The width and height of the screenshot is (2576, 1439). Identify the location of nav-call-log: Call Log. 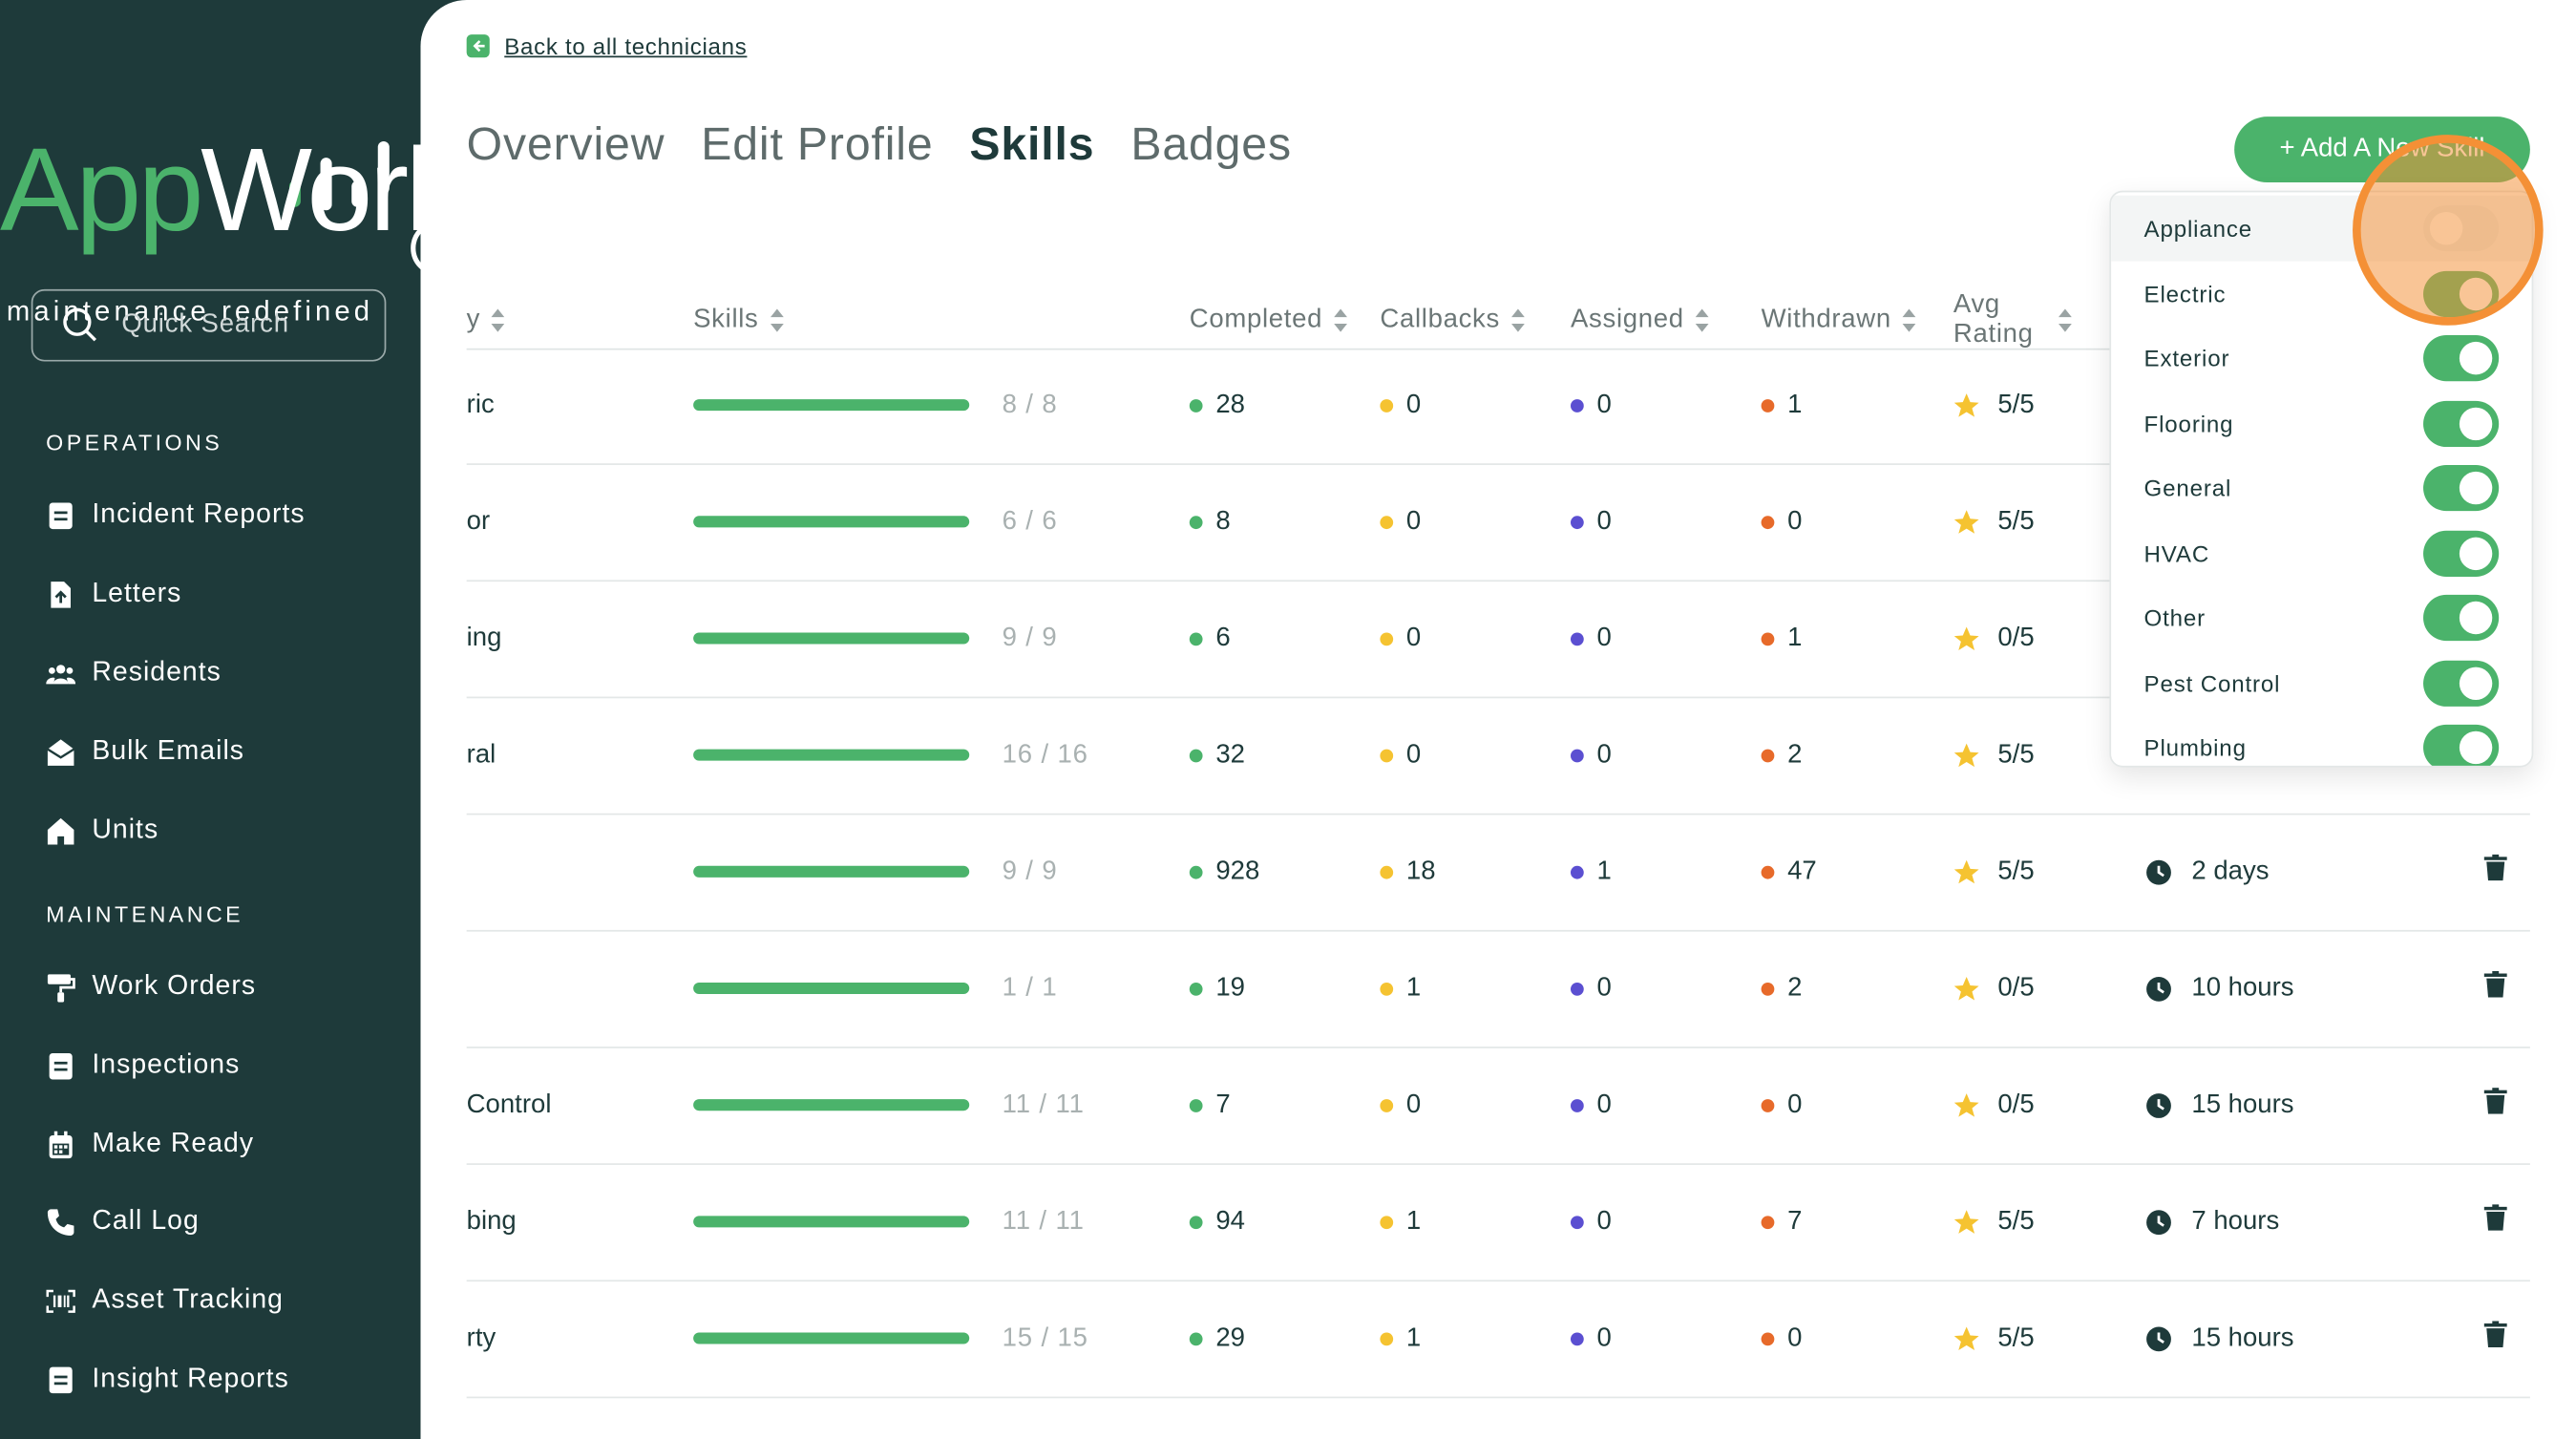
(123, 1222).